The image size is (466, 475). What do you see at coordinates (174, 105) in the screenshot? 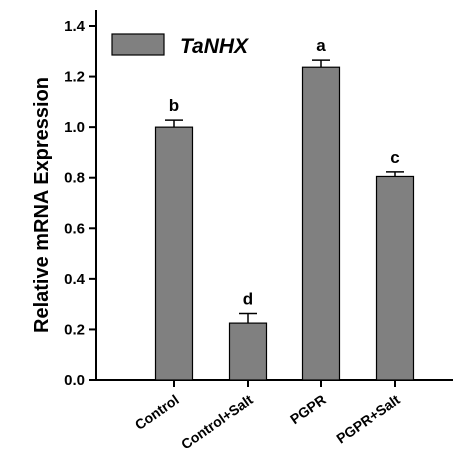
I see `significance-label-0: b` at bounding box center [174, 105].